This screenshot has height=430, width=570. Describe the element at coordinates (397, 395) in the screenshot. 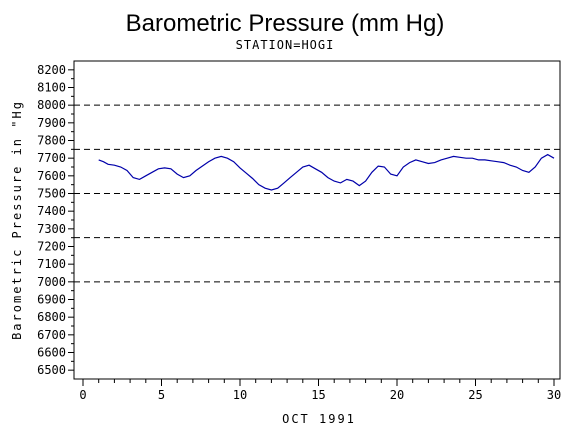

I see `x-tick-label: 20` at that location.